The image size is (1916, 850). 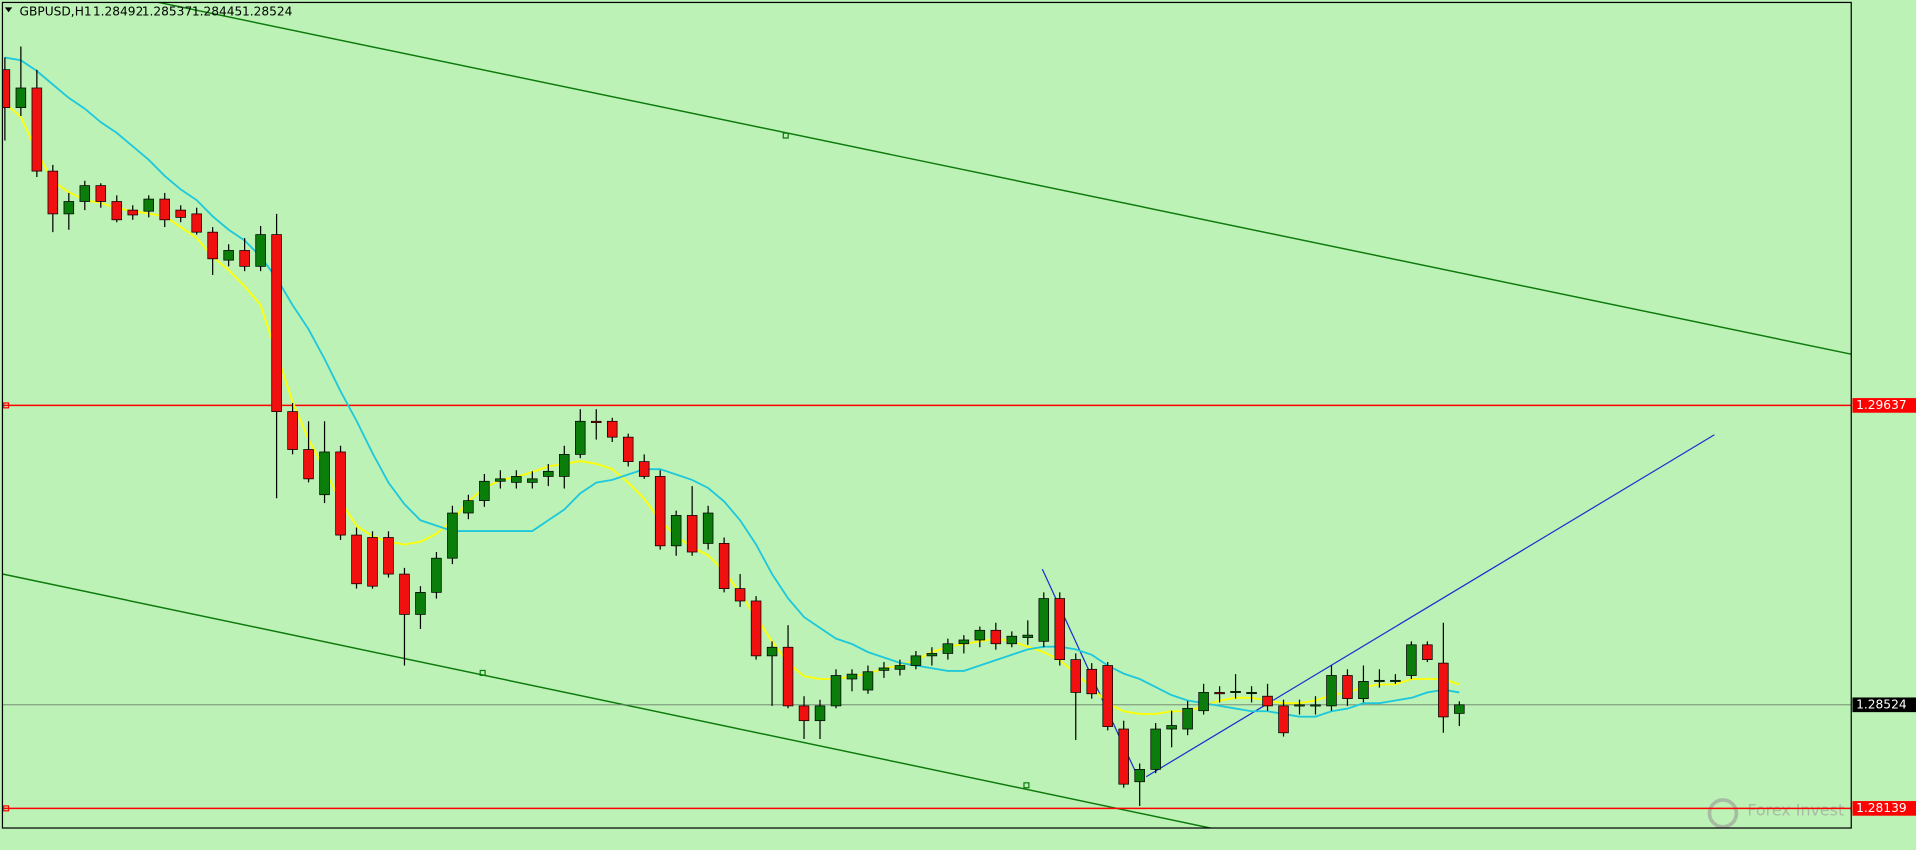 What do you see at coordinates (267, 12) in the screenshot?
I see `quote-close: 1.28524` at bounding box center [267, 12].